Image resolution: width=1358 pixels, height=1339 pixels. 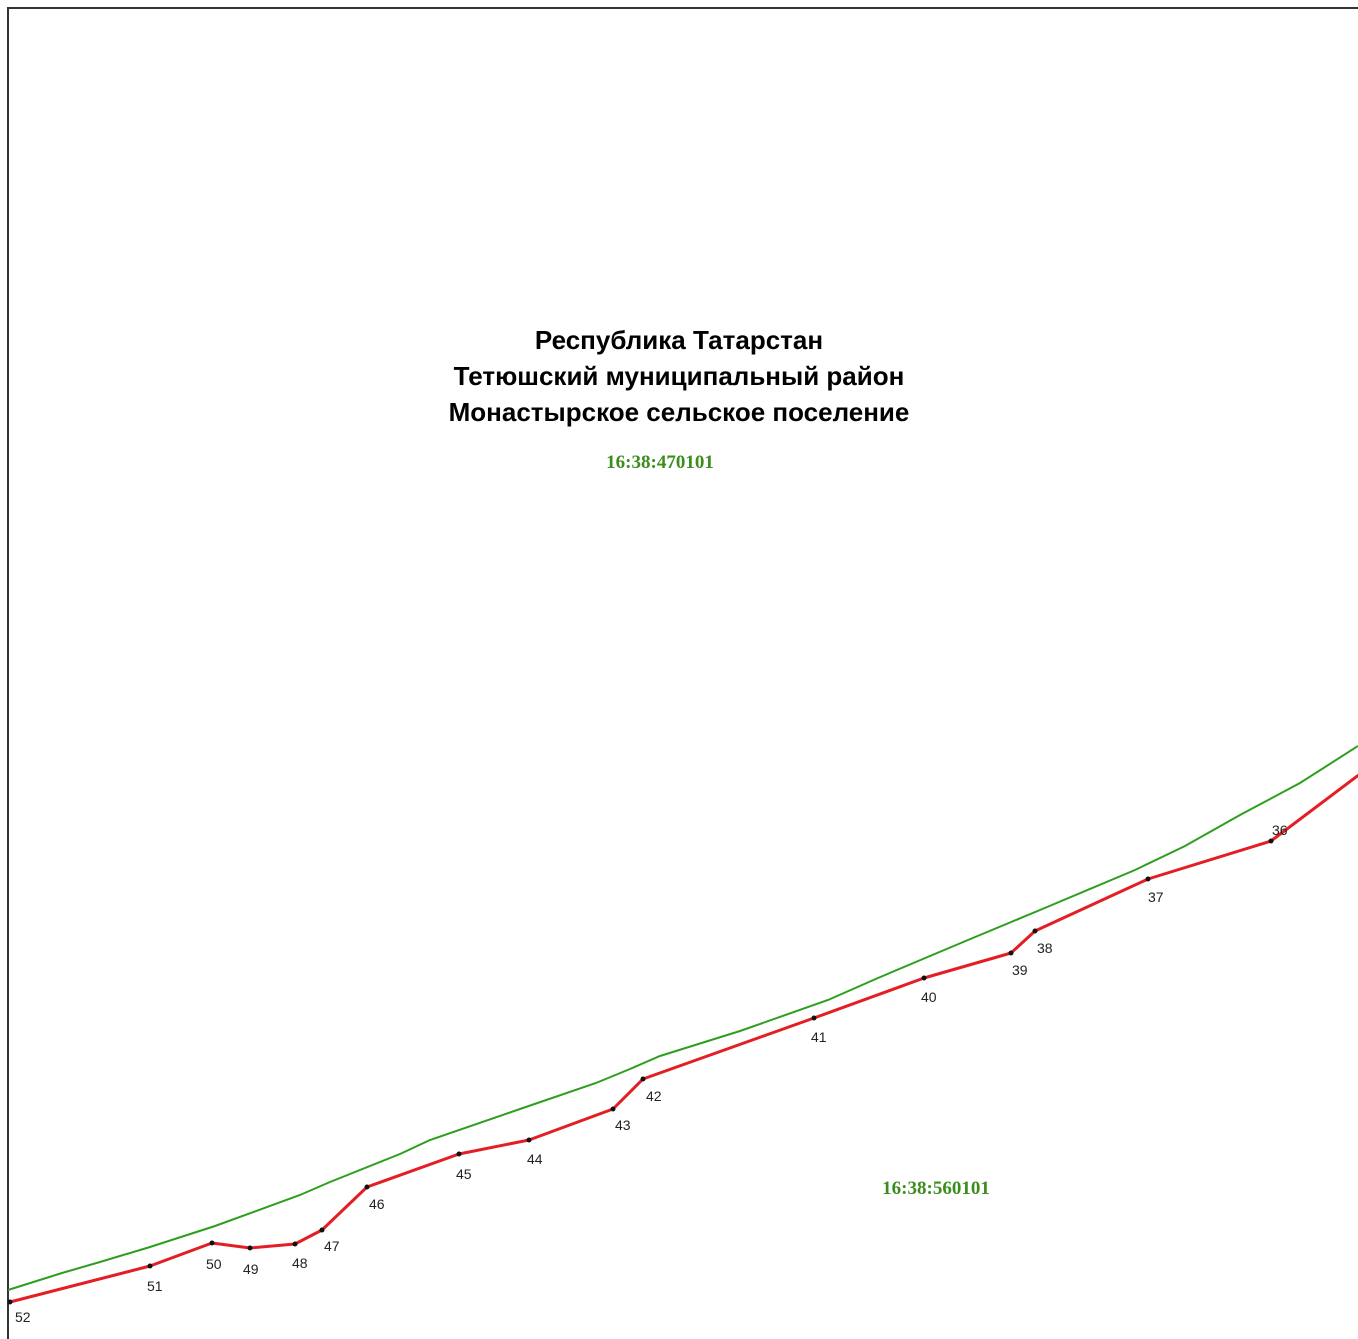 I want to click on boundary-point-label-39: 39, so click(x=1020, y=970).